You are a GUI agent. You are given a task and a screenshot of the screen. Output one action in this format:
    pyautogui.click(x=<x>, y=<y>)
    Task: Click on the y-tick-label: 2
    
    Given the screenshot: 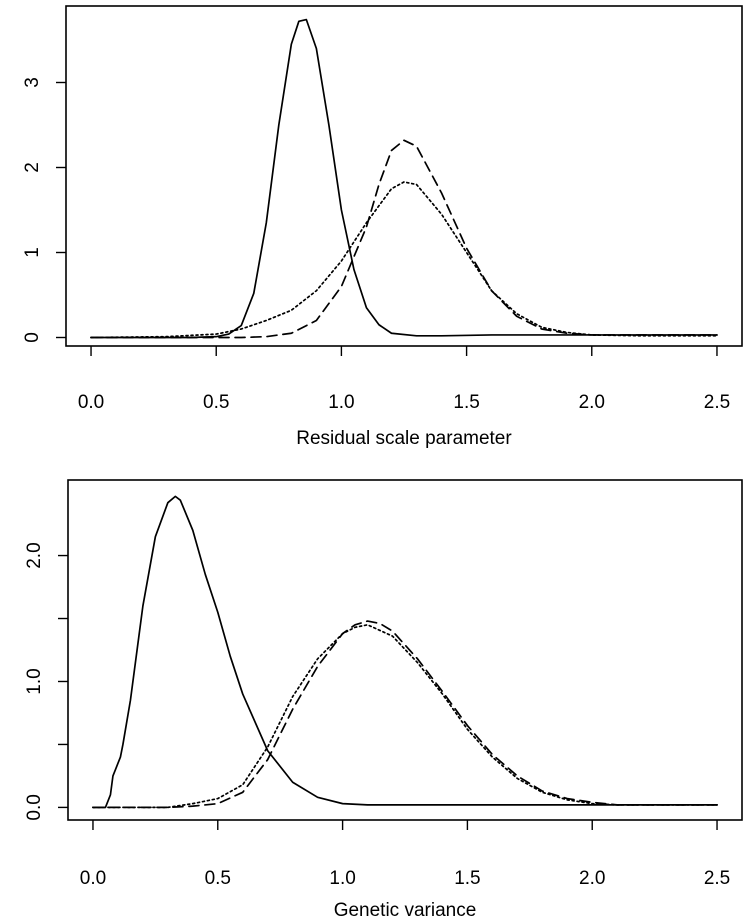 What is the action you would take?
    pyautogui.click(x=32, y=167)
    